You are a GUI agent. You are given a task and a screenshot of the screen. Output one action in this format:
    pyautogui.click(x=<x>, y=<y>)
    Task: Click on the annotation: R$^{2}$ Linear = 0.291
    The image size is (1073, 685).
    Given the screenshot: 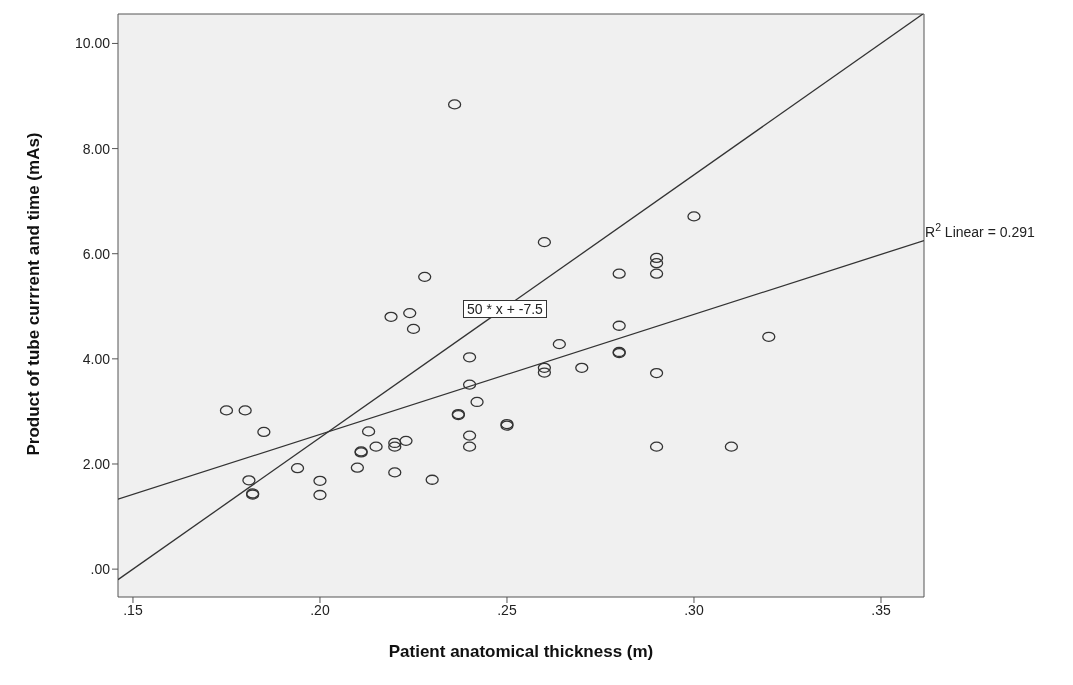 What is the action you would take?
    pyautogui.click(x=980, y=230)
    